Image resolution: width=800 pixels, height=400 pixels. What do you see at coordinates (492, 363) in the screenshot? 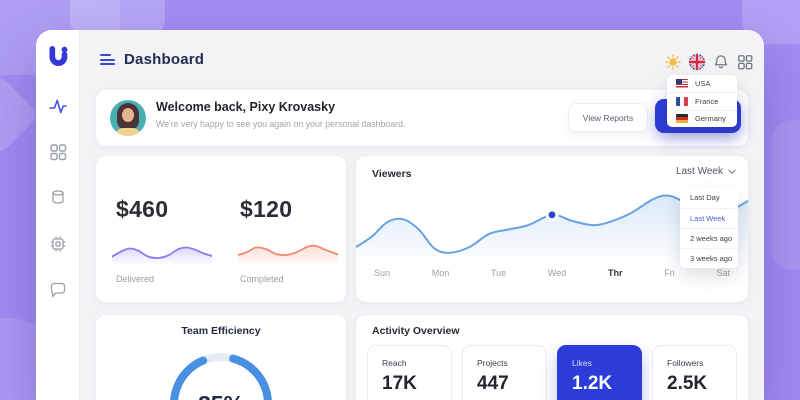
I see `tile-label: Projects` at bounding box center [492, 363].